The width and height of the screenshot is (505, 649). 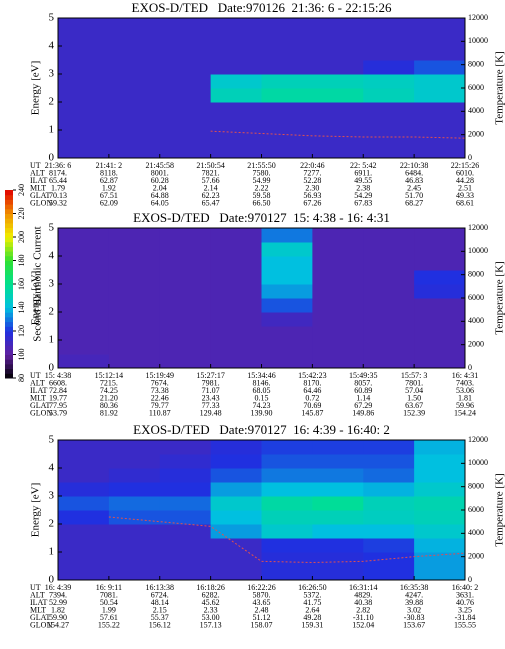 What do you see at coordinates (476, 63) in the screenshot?
I see `y2-tick-label: 8000` at bounding box center [476, 63].